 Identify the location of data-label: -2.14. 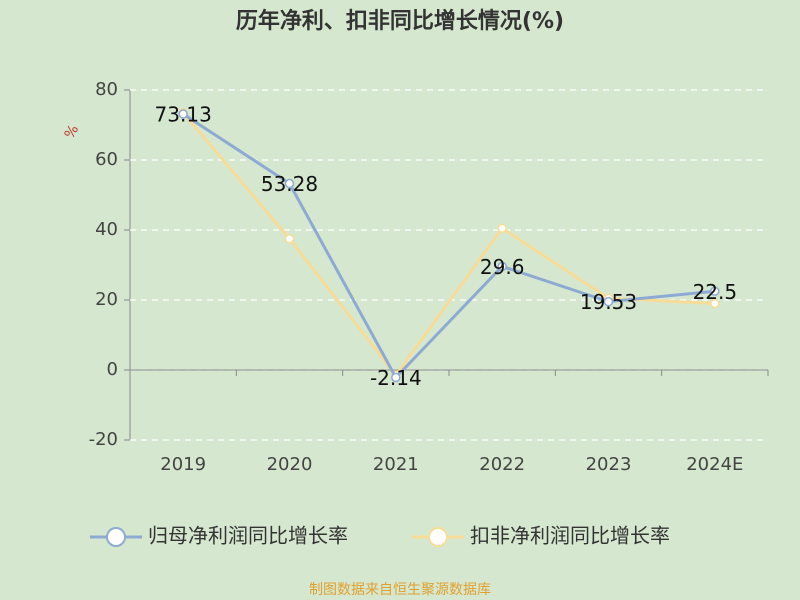
(396, 378).